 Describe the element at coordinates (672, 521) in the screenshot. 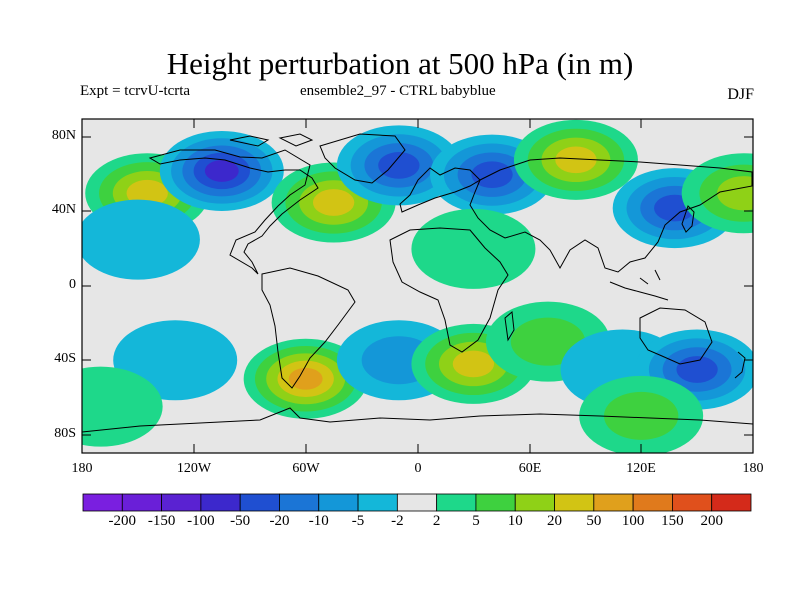

I see `colorbar-label: 150` at that location.